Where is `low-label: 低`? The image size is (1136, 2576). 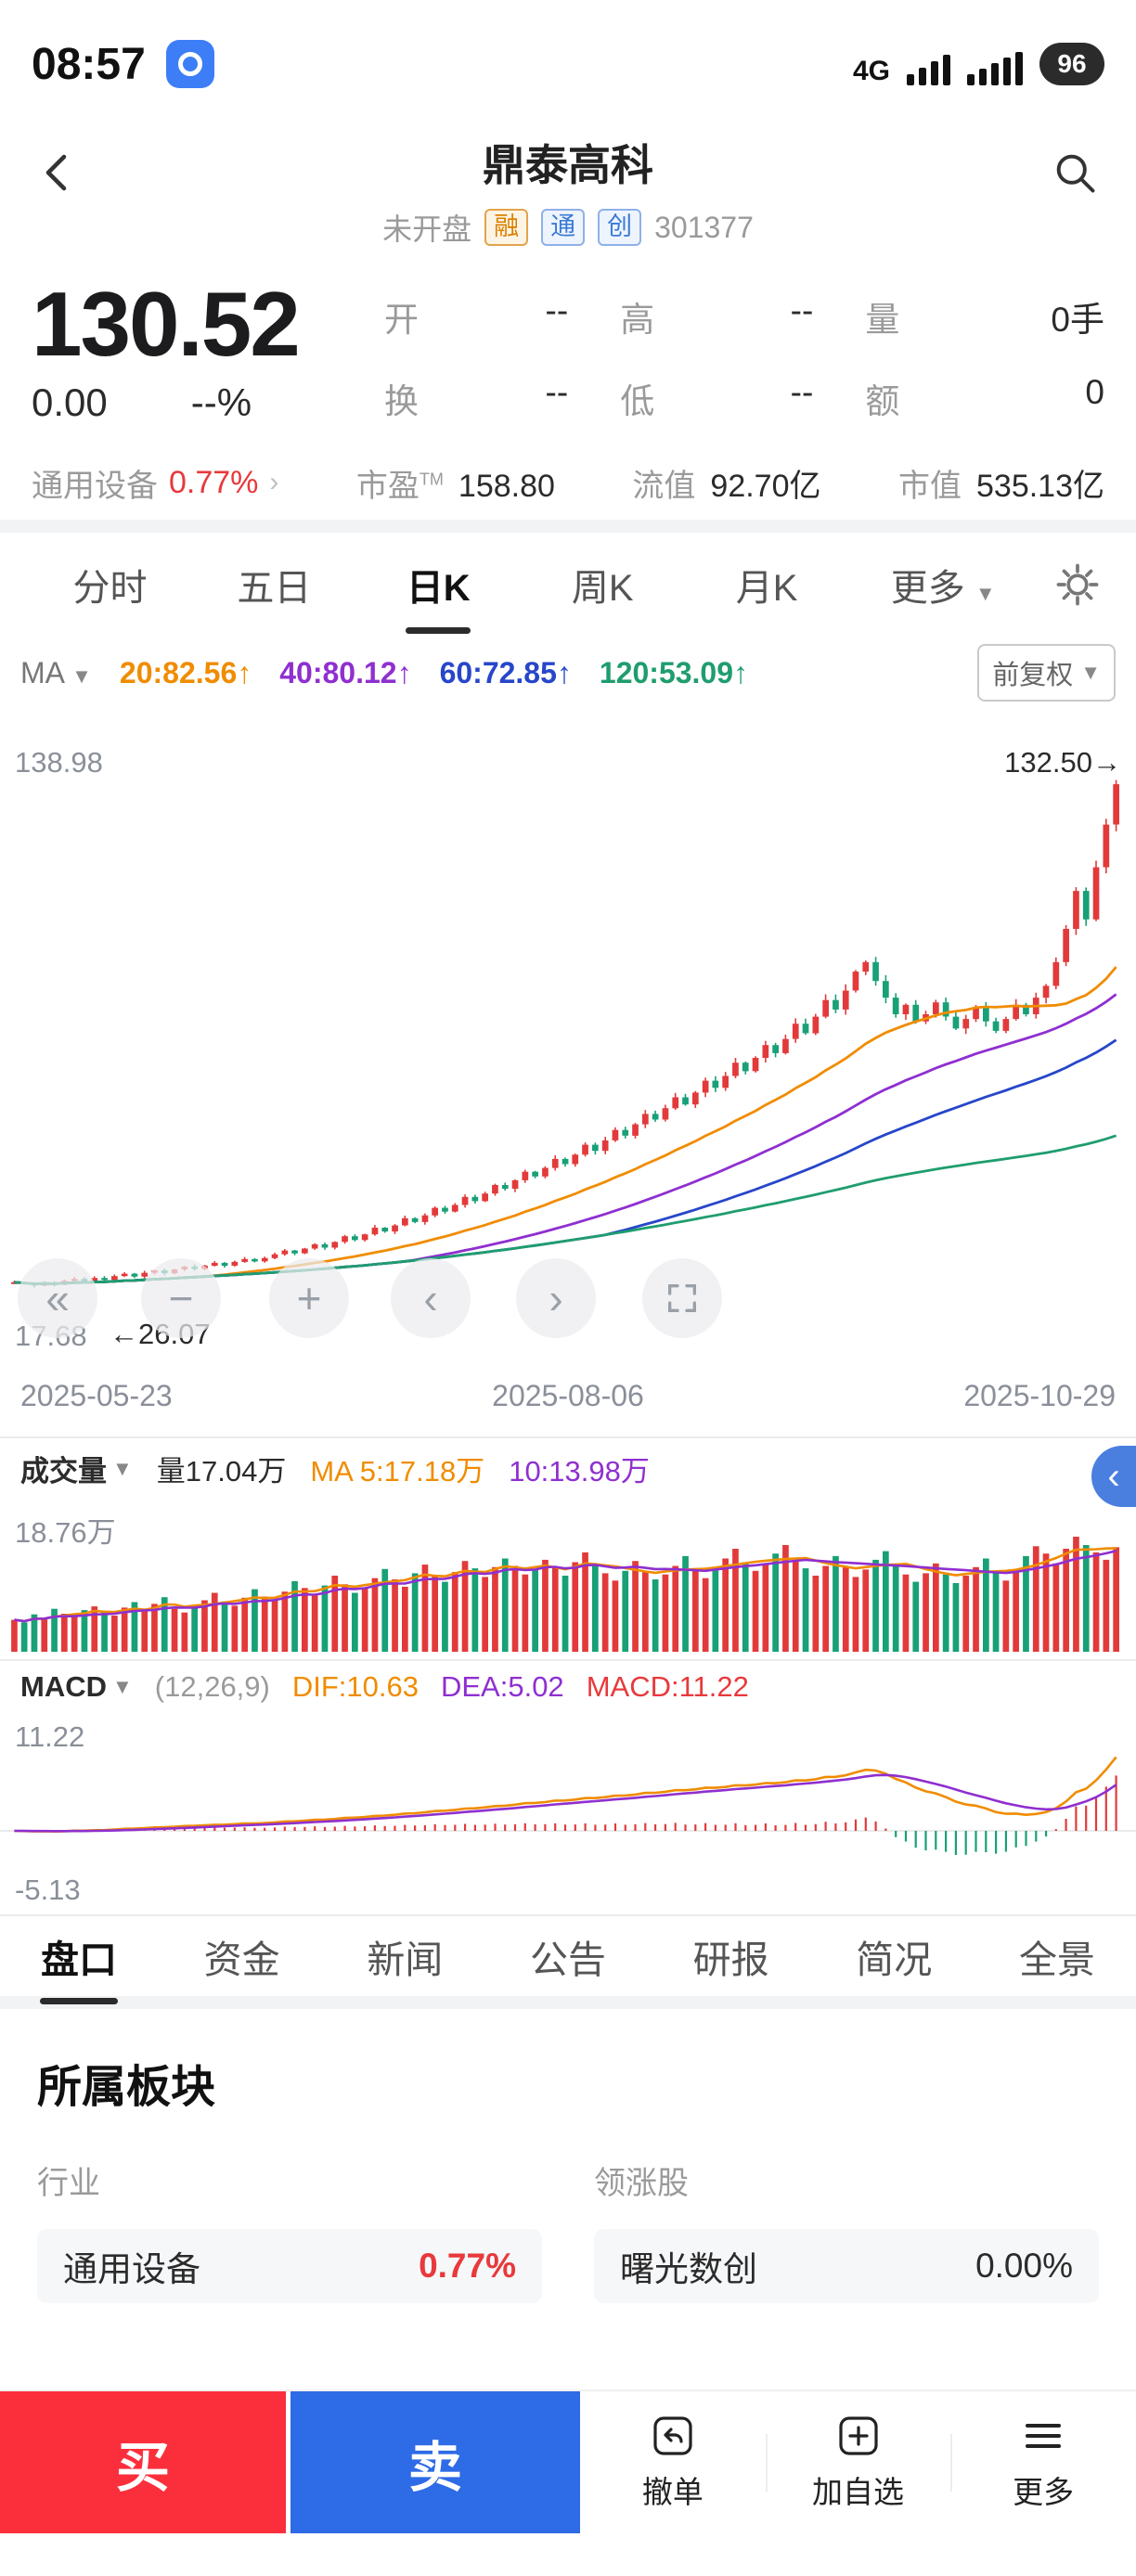 low-label: 低 is located at coordinates (637, 401).